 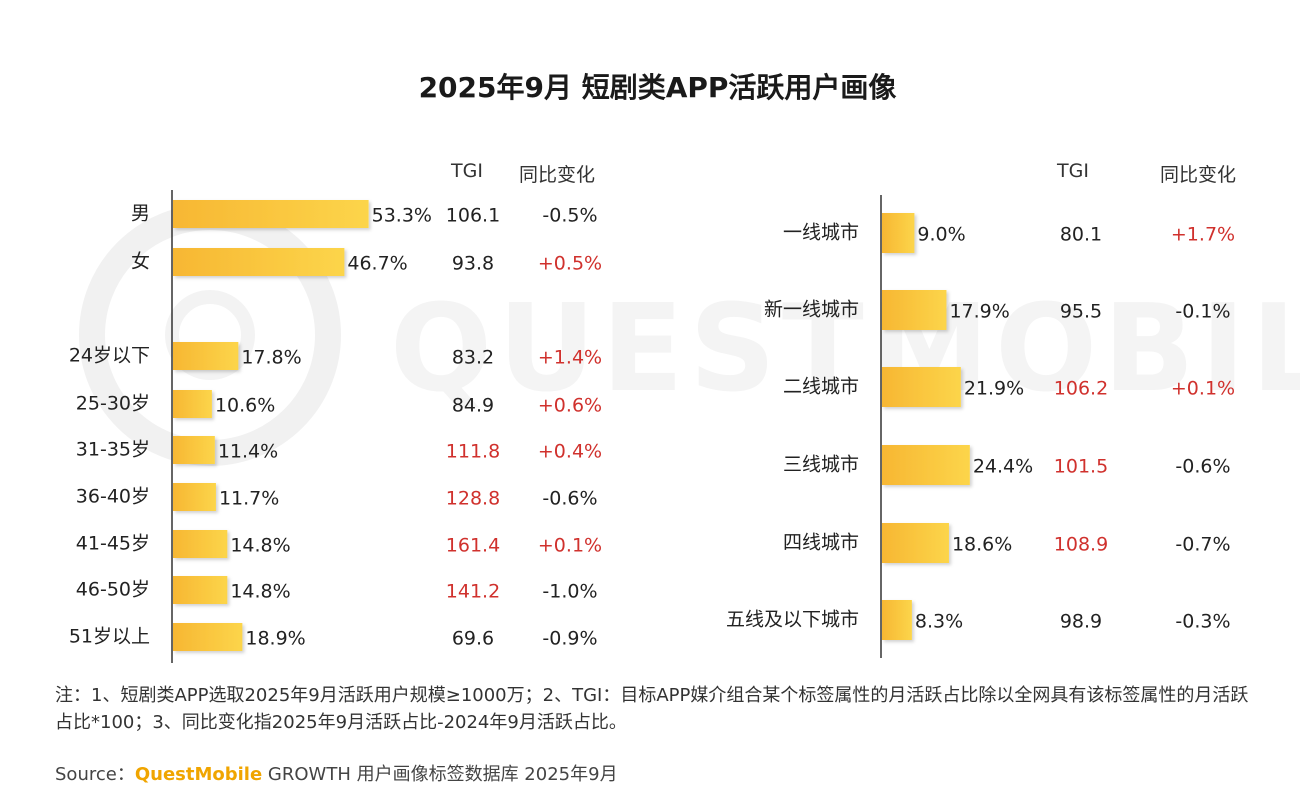 I want to click on right-tgi-header: TGI, so click(x=1073, y=171).